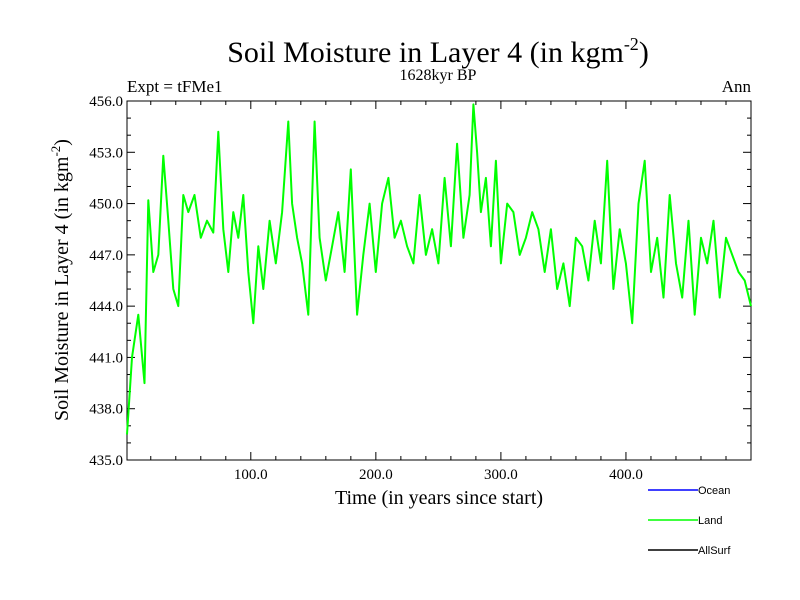  What do you see at coordinates (106, 205) in the screenshot?
I see `y-tick-label: 450.0` at bounding box center [106, 205].